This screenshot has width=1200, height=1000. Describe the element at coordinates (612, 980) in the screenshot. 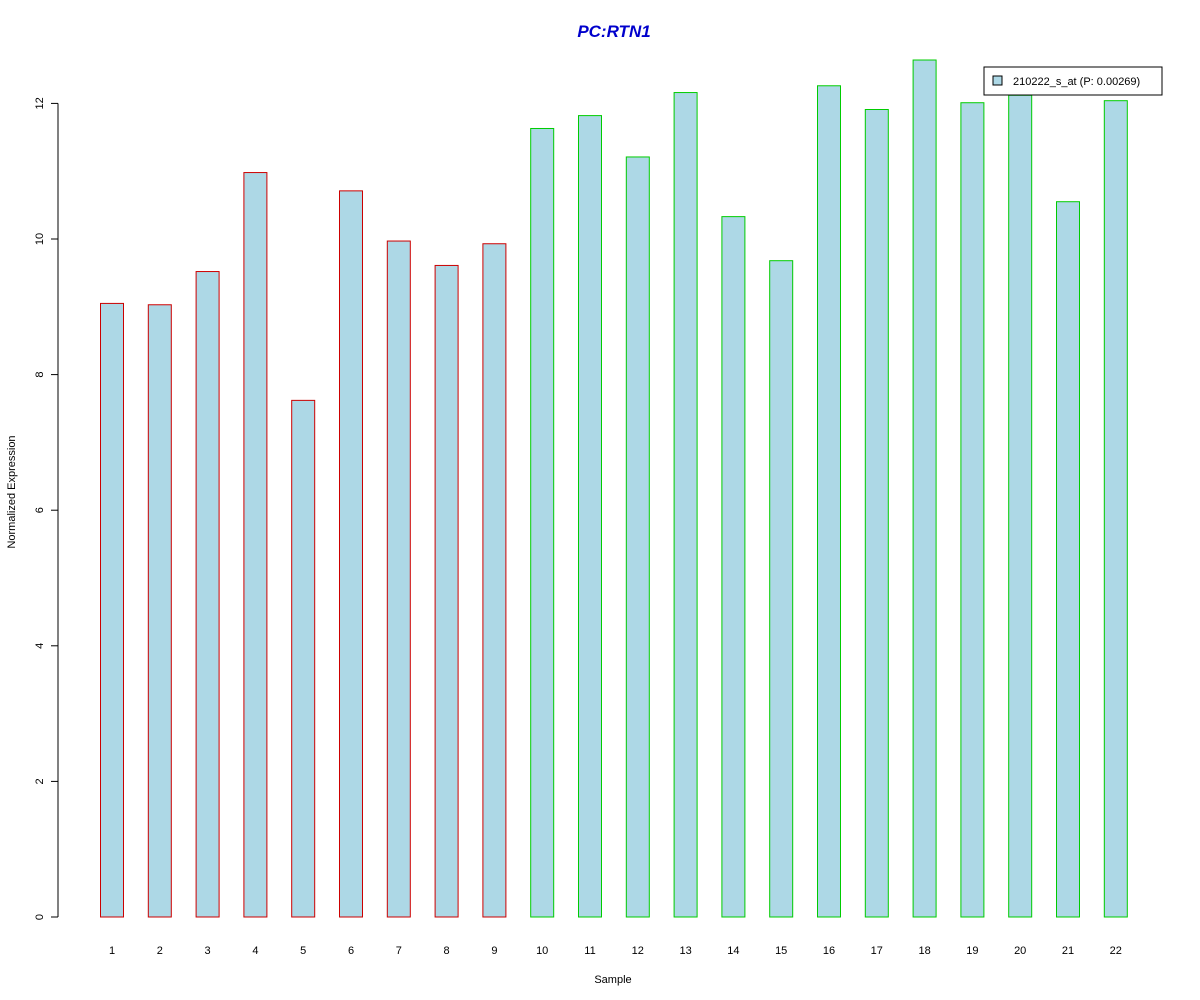

I see `x-axis-label: Sample` at that location.